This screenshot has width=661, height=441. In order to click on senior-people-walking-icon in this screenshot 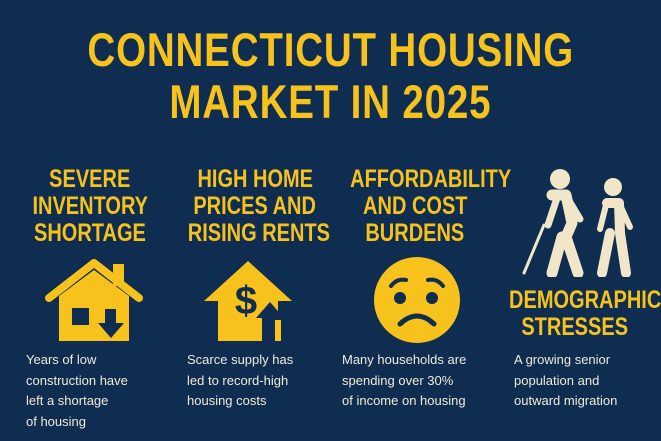, I will do `click(577, 223)`.